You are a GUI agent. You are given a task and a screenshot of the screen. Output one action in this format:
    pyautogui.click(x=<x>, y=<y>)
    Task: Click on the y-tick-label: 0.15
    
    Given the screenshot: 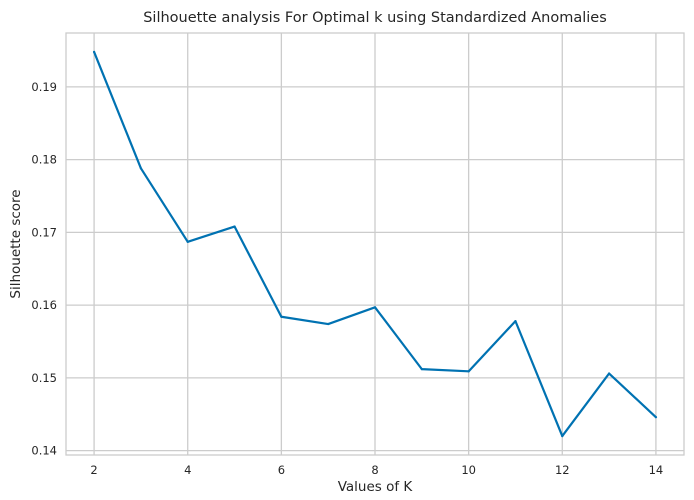 What is the action you would take?
    pyautogui.click(x=44, y=378)
    